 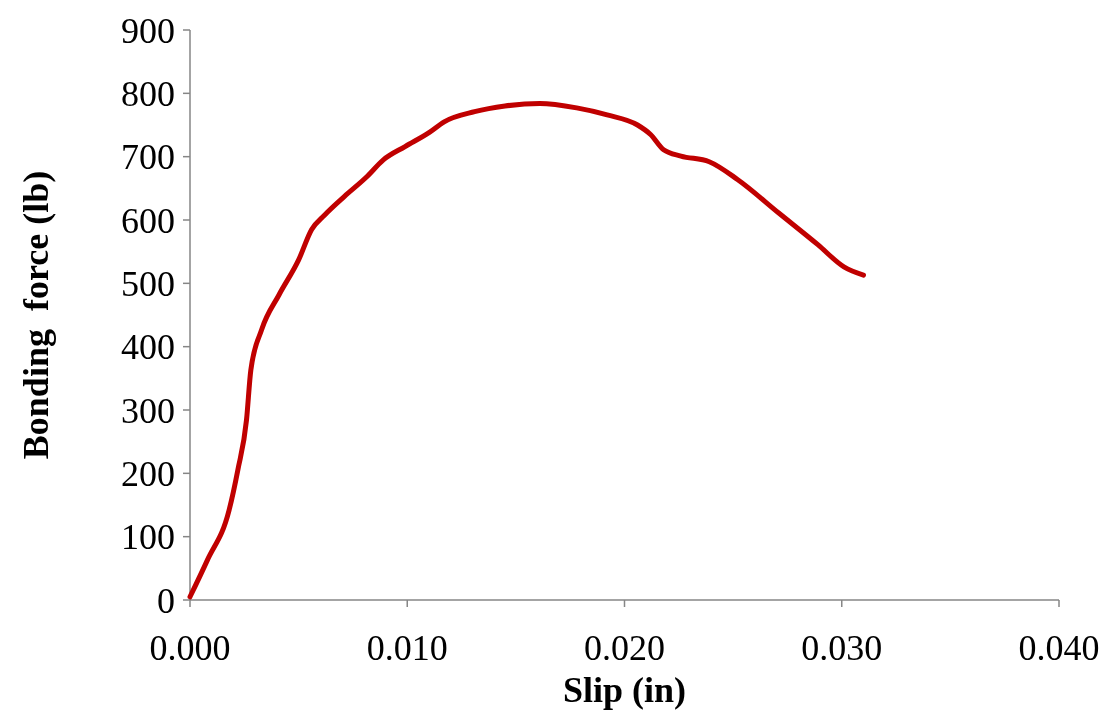 What do you see at coordinates (148, 473) in the screenshot?
I see `y-tick-label: 200` at bounding box center [148, 473].